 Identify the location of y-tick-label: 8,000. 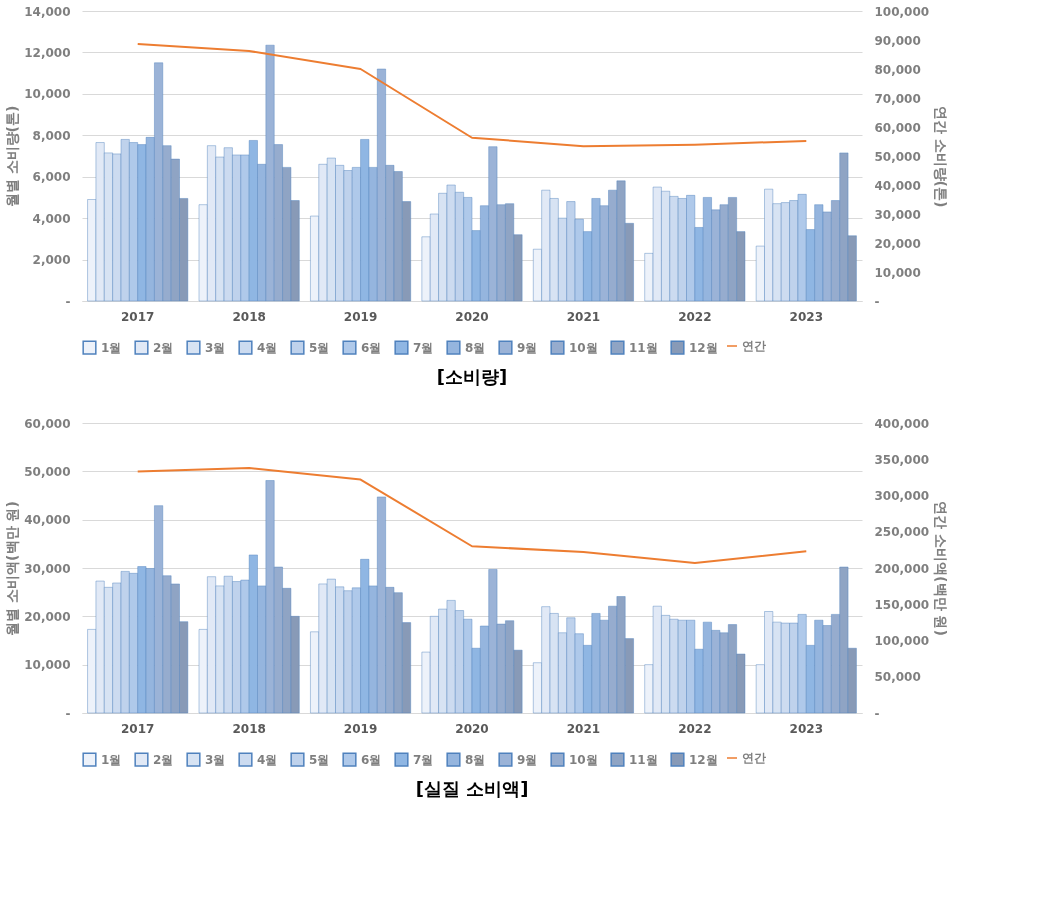
(51, 135).